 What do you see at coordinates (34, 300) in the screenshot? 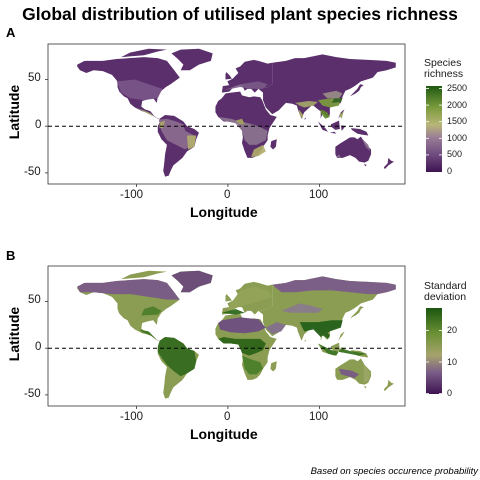
I see `panel-b-y-tick: 50` at bounding box center [34, 300].